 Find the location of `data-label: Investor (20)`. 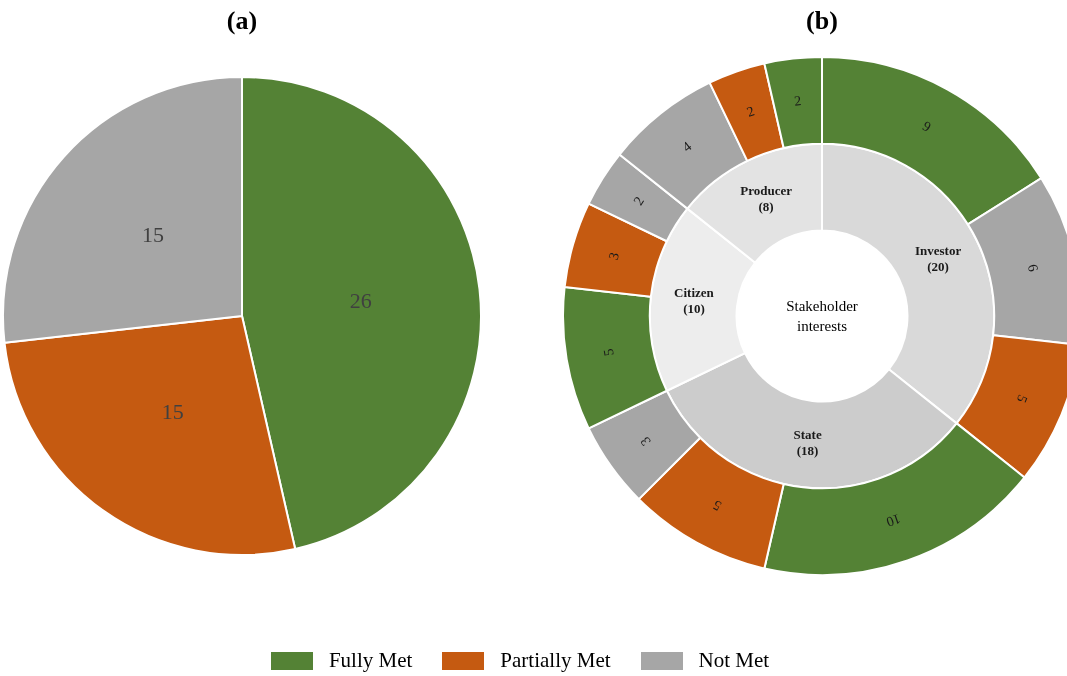

data-label: Investor (20) is located at coordinates (938, 259).